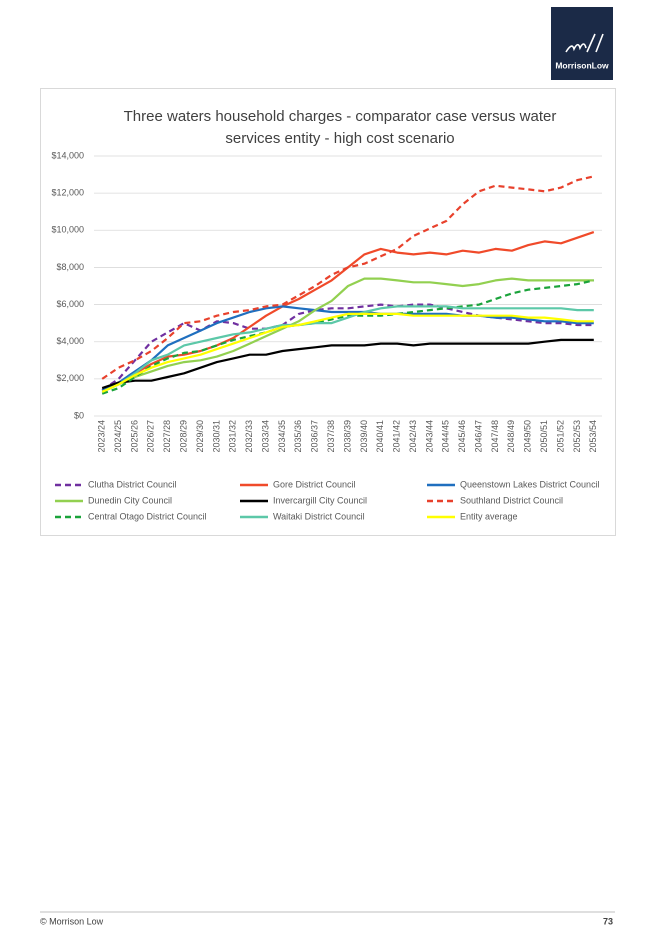 This screenshot has height=935, width=645. I want to click on legend-label: Clutha District Council, so click(132, 484).